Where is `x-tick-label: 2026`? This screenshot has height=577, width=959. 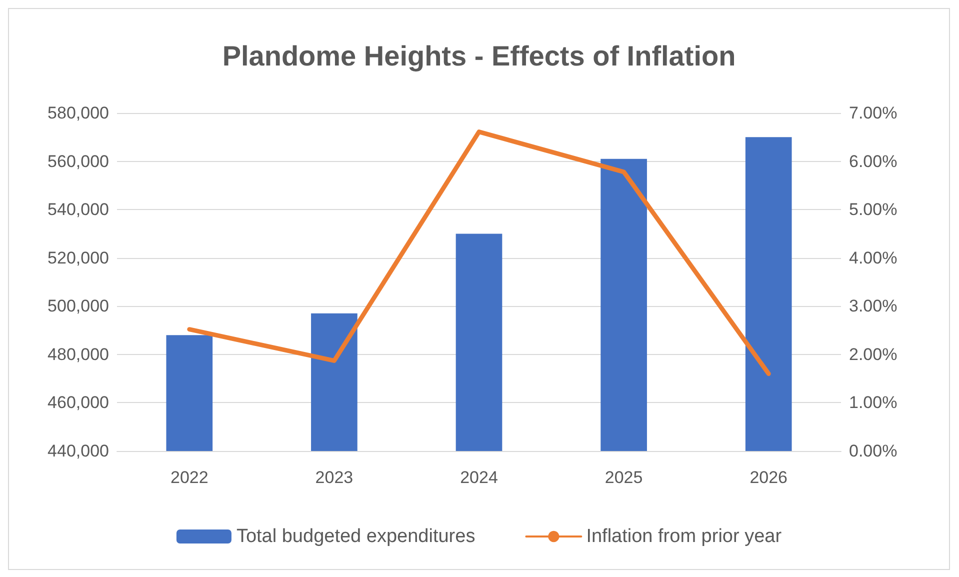
x-tick-label: 2026 is located at coordinates (769, 477).